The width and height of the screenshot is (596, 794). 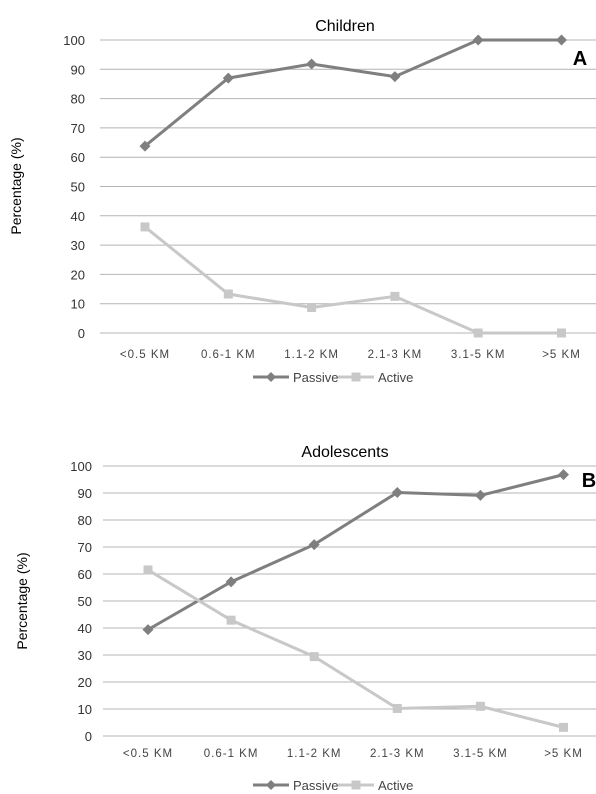 What do you see at coordinates (589, 481) in the screenshot?
I see `panel-letter: B` at bounding box center [589, 481].